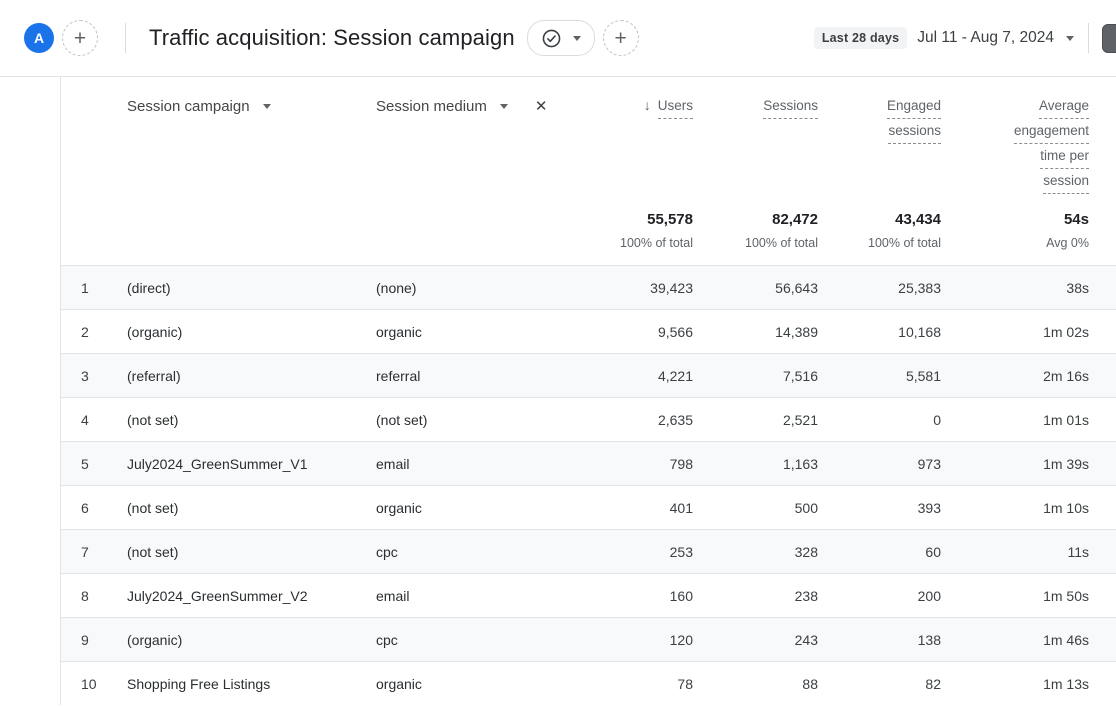  I want to click on cell-engaged-sessions: 60, so click(933, 551).